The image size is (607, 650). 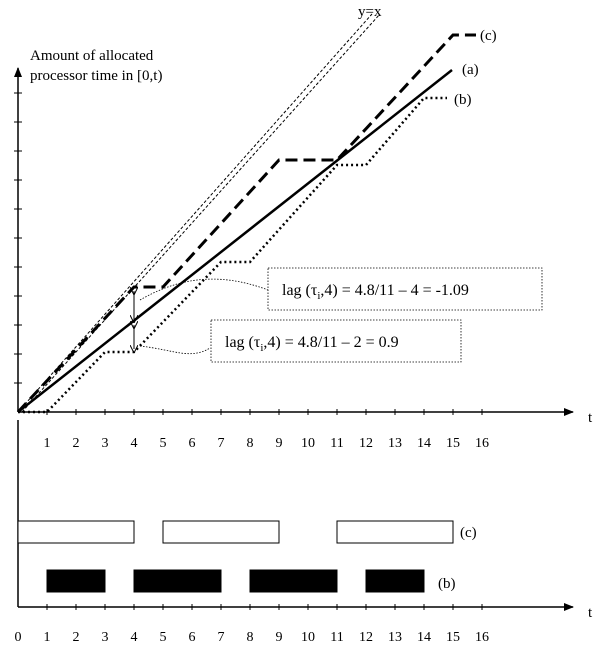 What do you see at coordinates (175, 350) in the screenshot?
I see `lag-b-leader` at bounding box center [175, 350].